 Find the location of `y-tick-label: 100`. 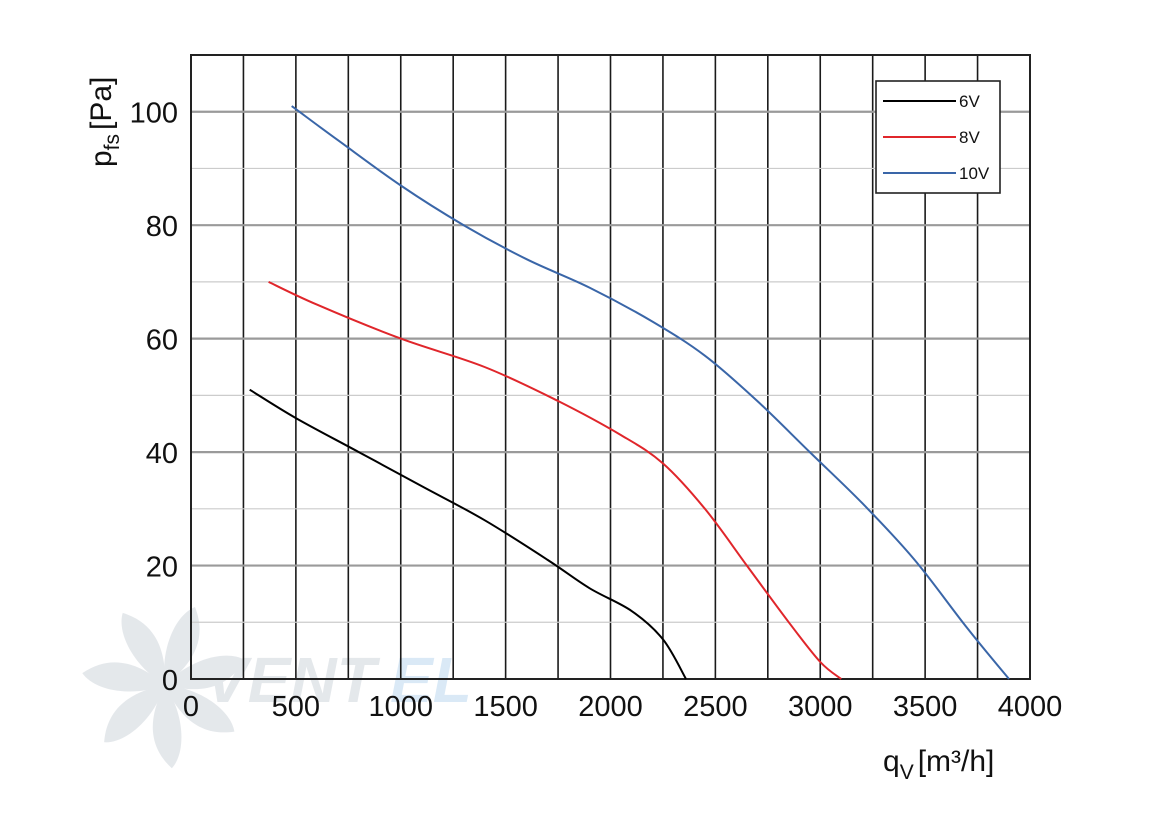

y-tick-label: 100 is located at coordinates (154, 114).